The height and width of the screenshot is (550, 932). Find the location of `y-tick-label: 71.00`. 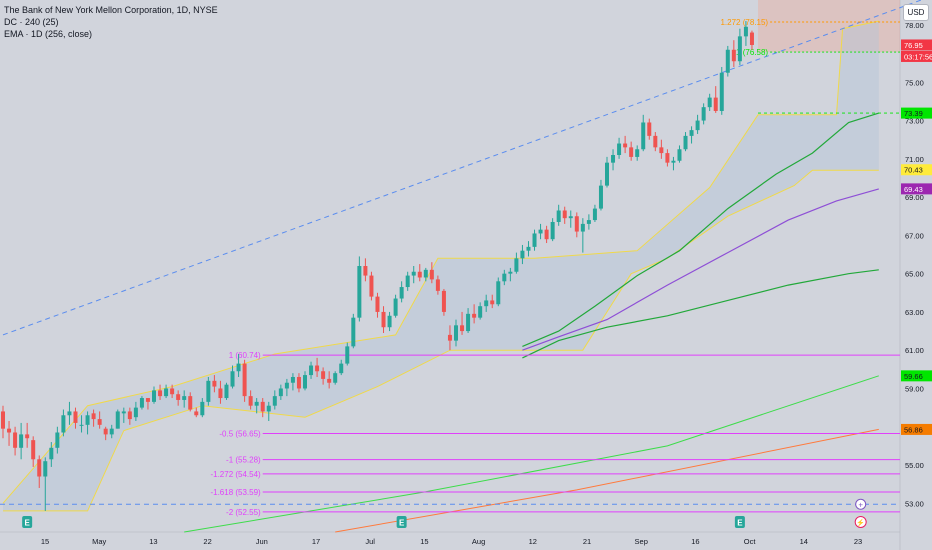

y-tick-label: 71.00 is located at coordinates (914, 159).